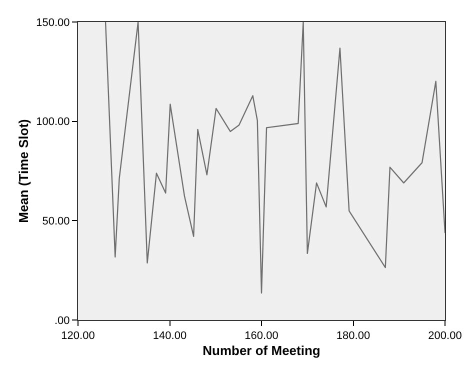  What do you see at coordinates (53, 122) in the screenshot?
I see `y-tick-label: 100.00` at bounding box center [53, 122].